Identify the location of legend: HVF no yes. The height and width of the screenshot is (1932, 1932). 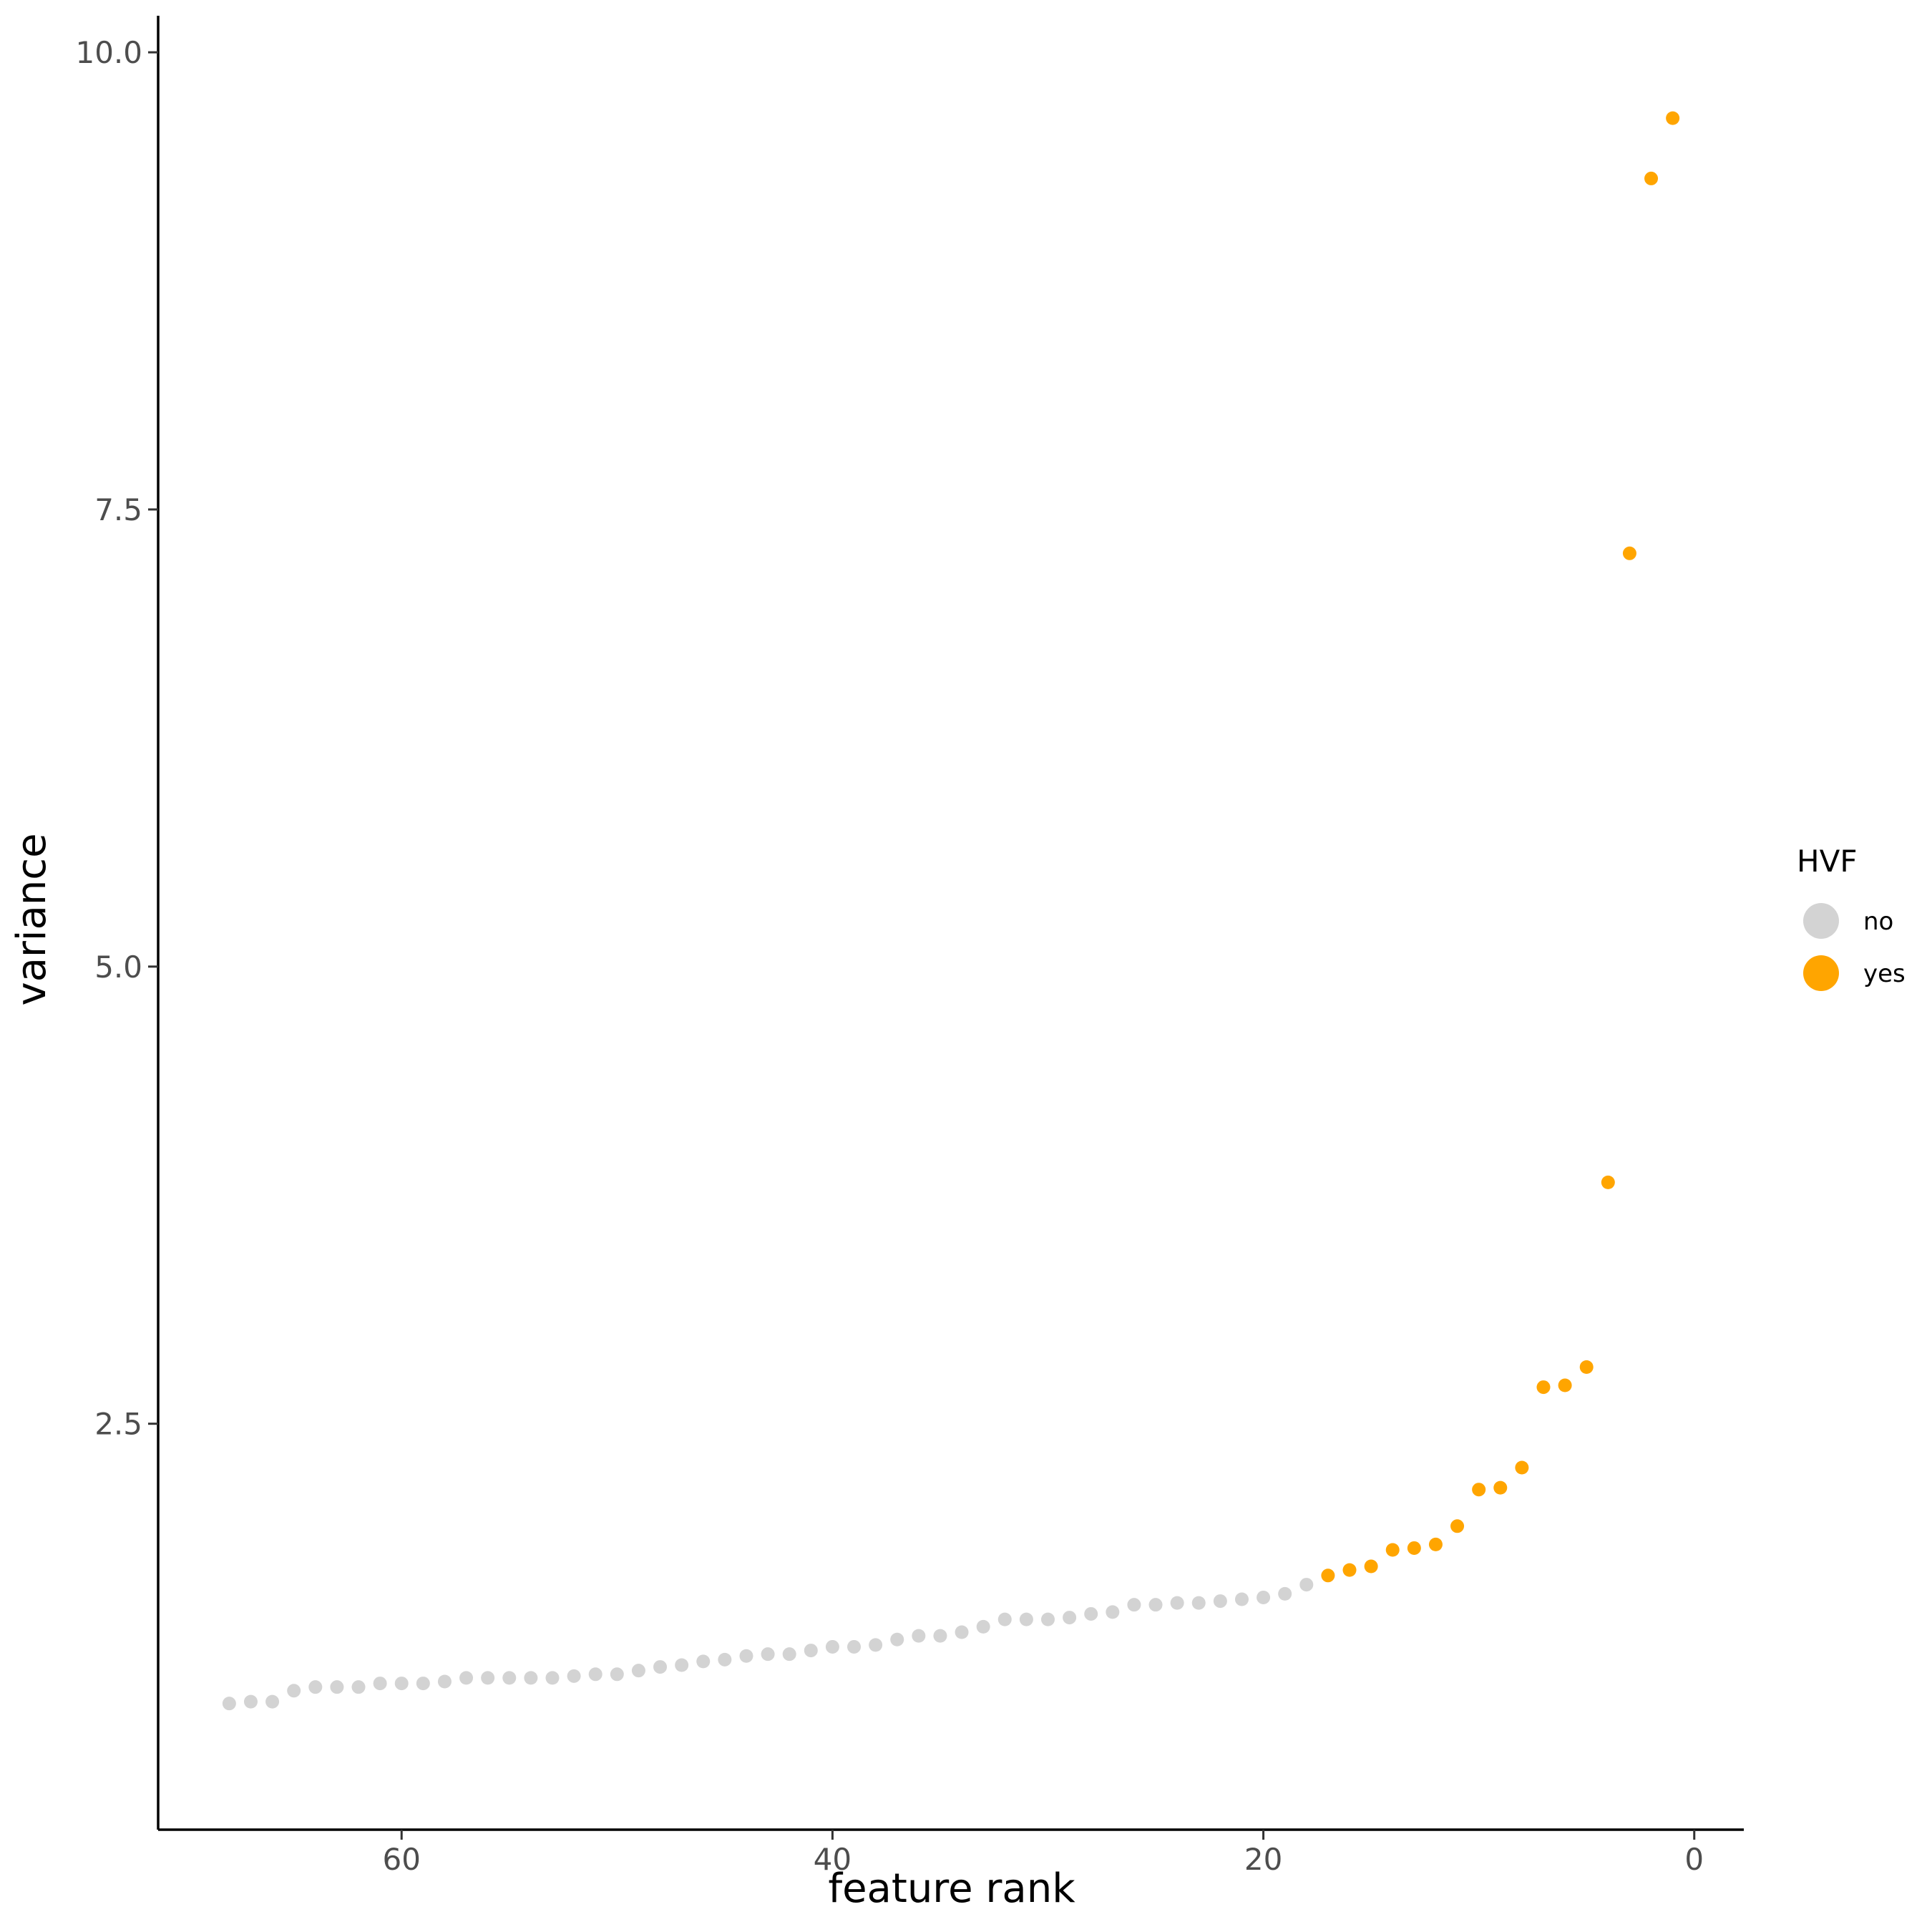
(1851, 917).